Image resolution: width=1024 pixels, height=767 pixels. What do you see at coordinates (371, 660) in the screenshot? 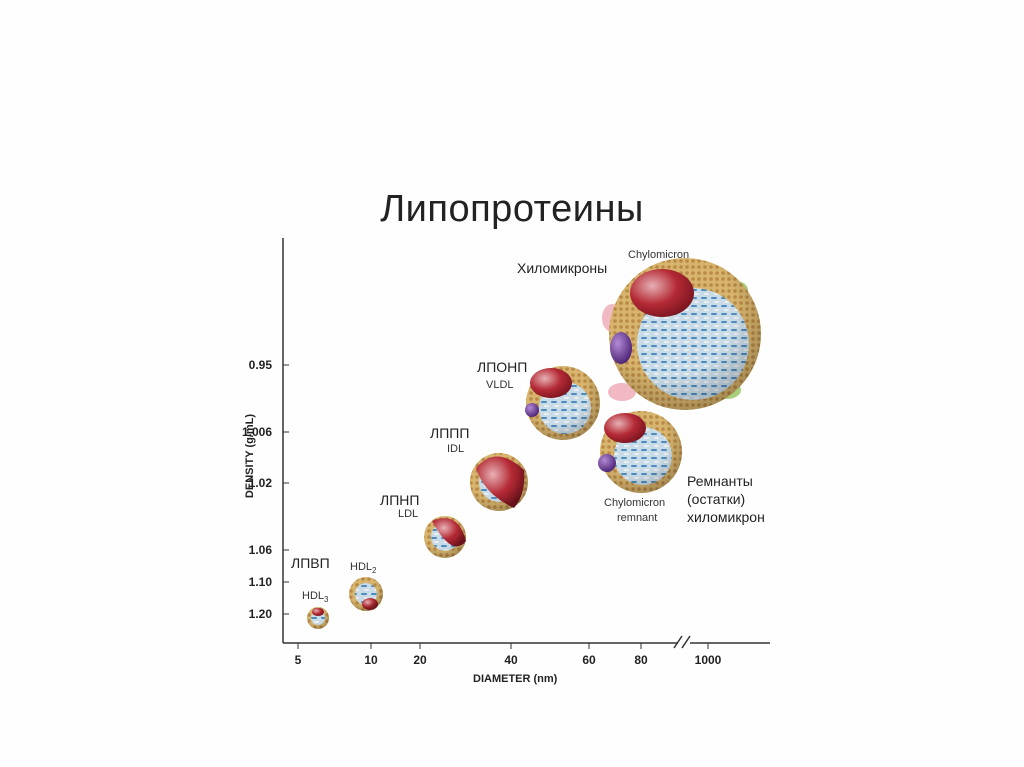
I see `x-tick-label: 10` at bounding box center [371, 660].